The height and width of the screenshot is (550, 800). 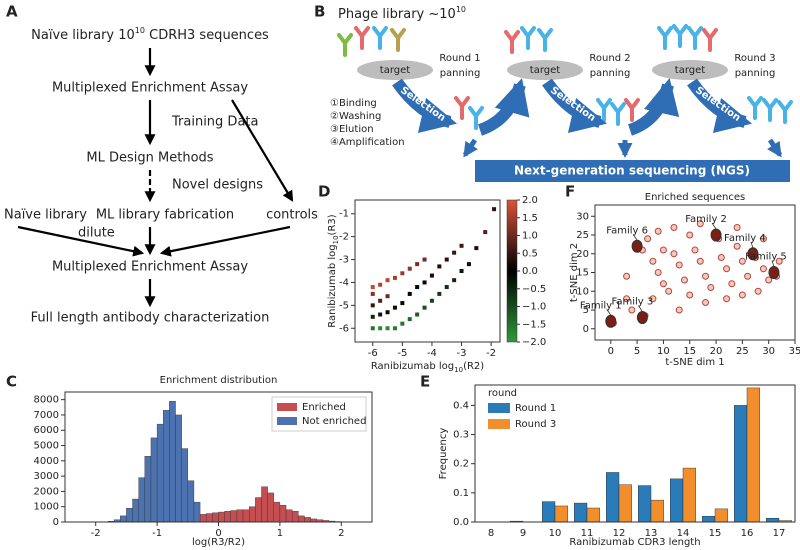 I want to click on ngs-box, so click(x=632, y=171).